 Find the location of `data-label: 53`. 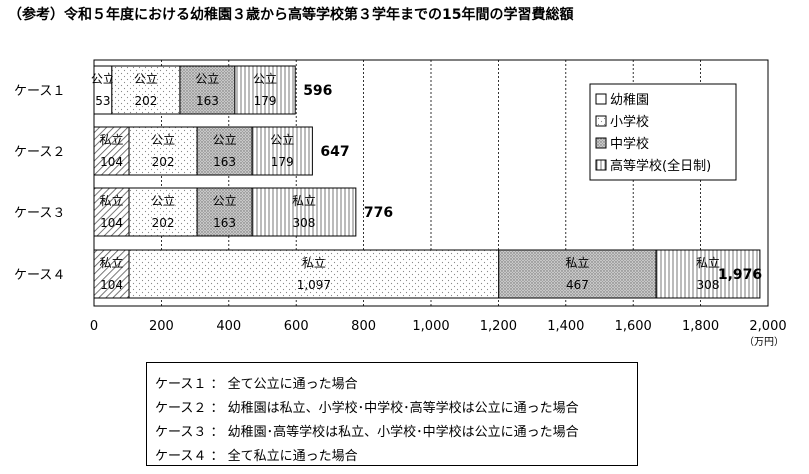

data-label: 53 is located at coordinates (102, 101).